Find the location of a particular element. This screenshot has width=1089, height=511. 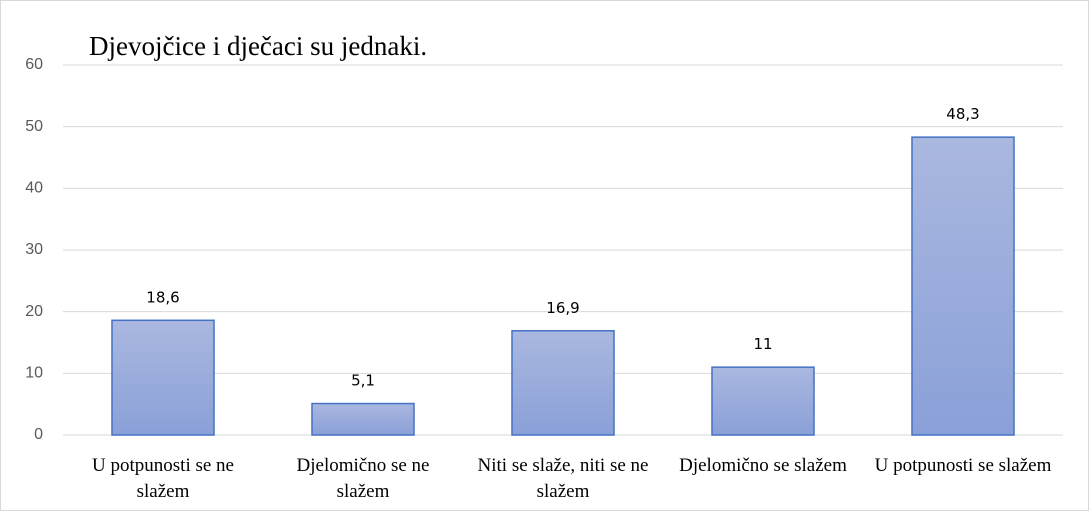

chart-title: Djevojčice i dječaci su jednaki. is located at coordinates (258, 46).